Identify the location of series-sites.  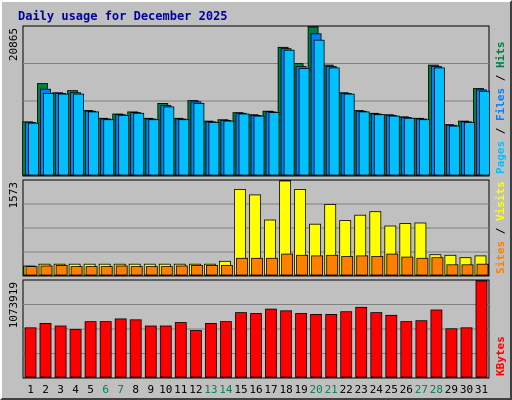
(257, 264).